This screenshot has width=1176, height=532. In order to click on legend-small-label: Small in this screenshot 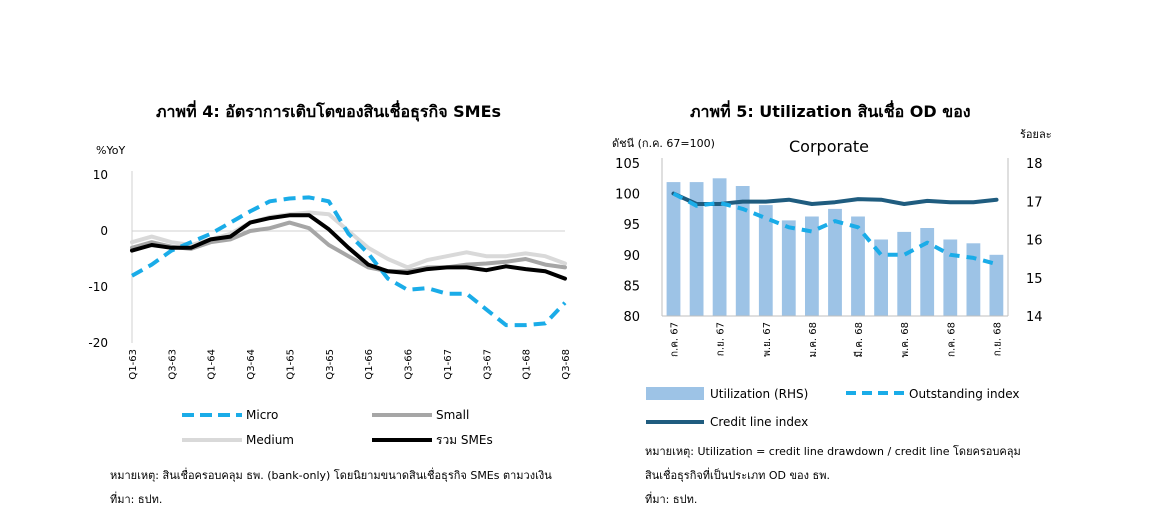, I will do `click(452, 415)`.